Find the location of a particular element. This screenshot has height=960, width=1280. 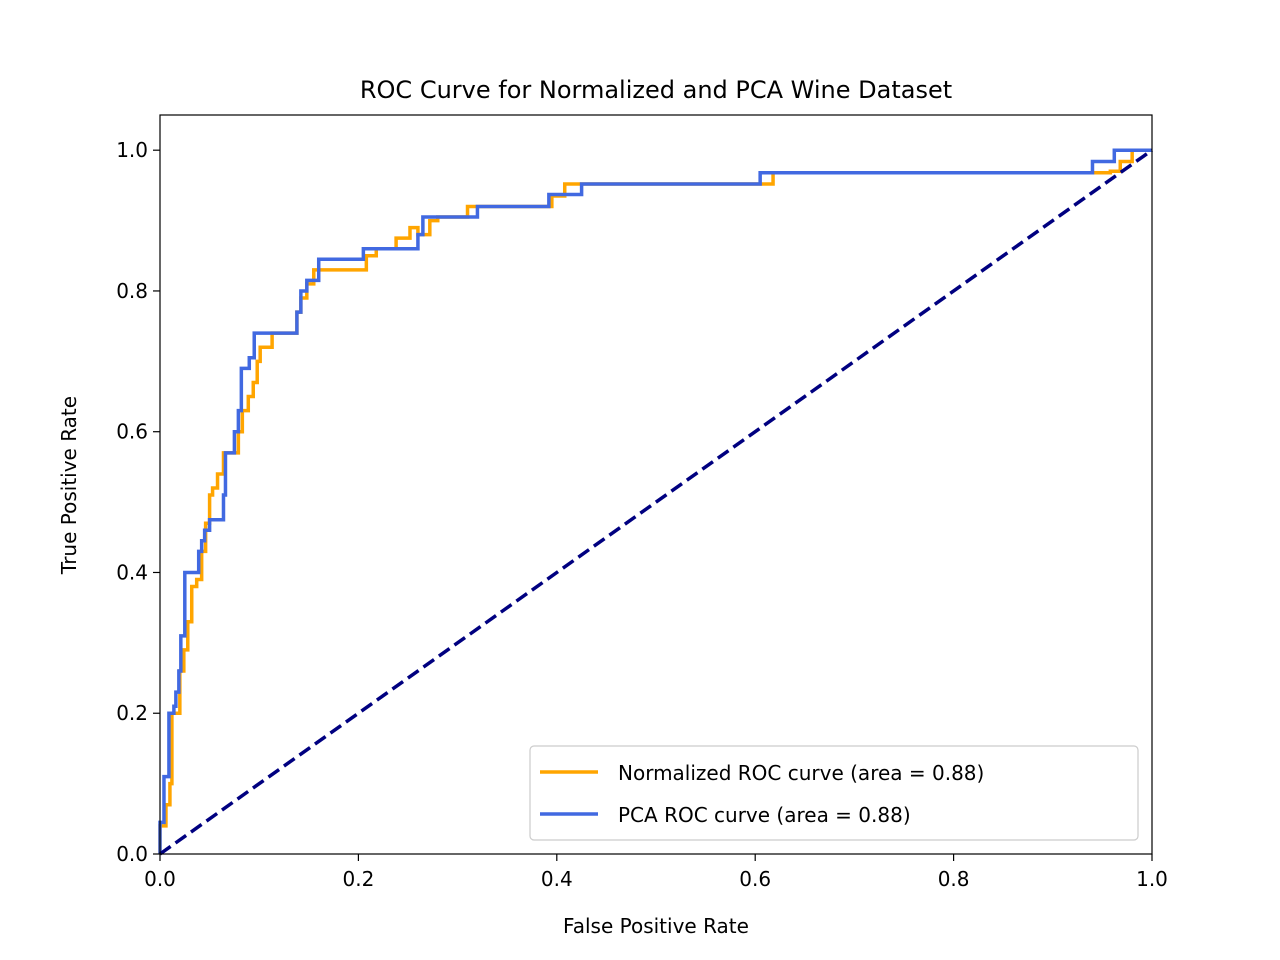

legend-box is located at coordinates (834, 793).